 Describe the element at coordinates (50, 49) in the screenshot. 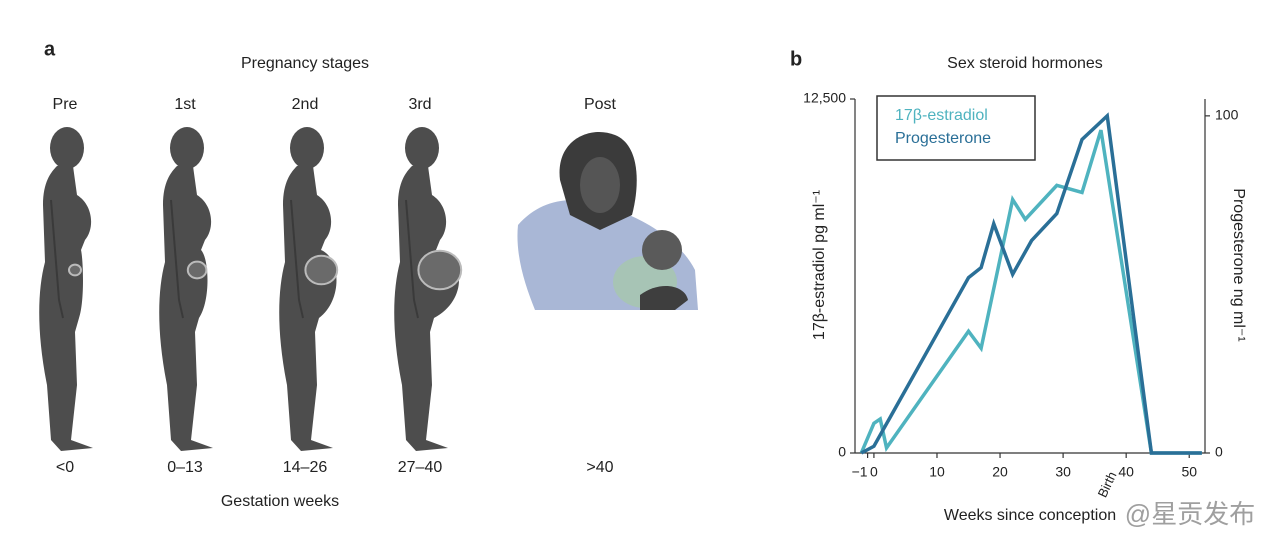

I see `panel-label: a` at that location.